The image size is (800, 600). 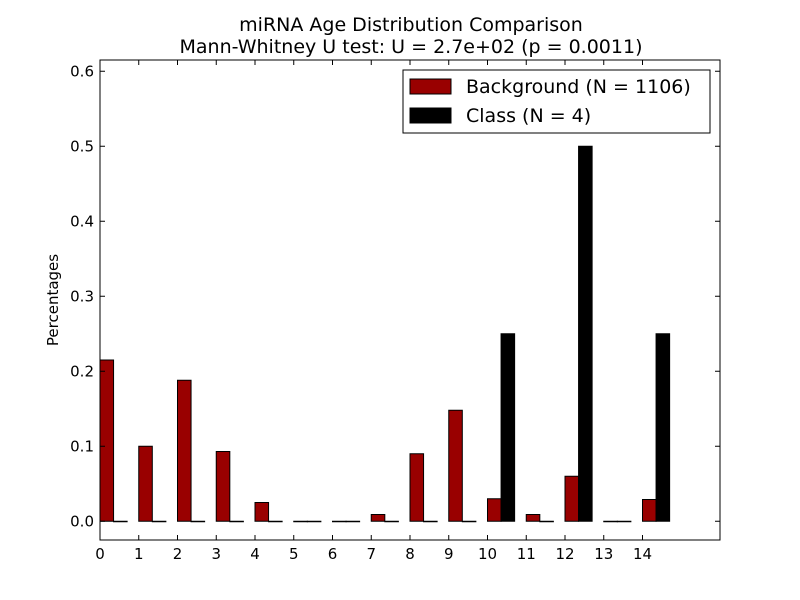 I want to click on x-tick-label-5: 5, so click(x=294, y=554).